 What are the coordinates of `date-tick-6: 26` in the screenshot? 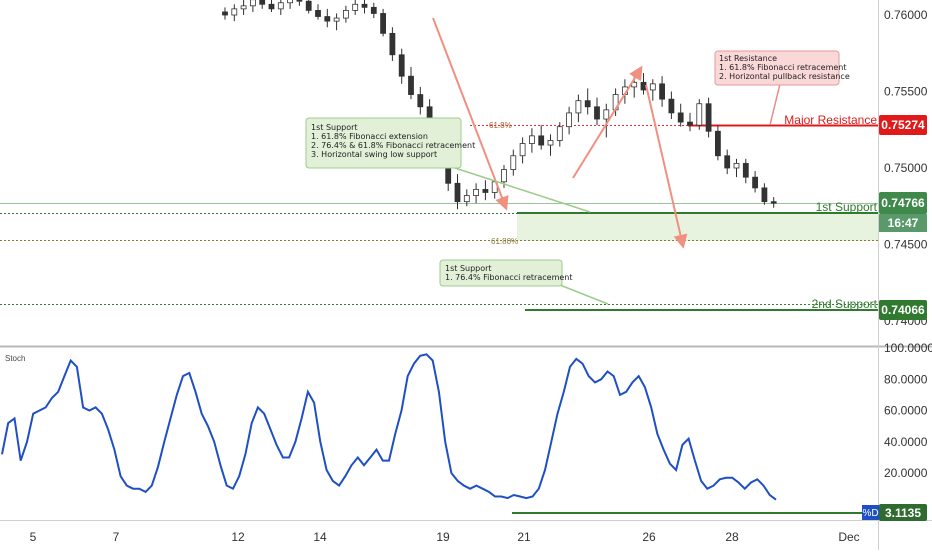 It's located at (649, 537).